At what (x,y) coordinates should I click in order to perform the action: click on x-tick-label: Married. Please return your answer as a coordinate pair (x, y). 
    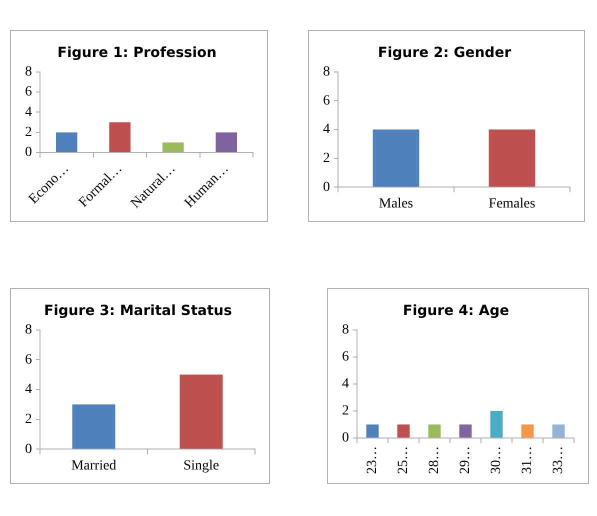
    Looking at the image, I should click on (93, 466).